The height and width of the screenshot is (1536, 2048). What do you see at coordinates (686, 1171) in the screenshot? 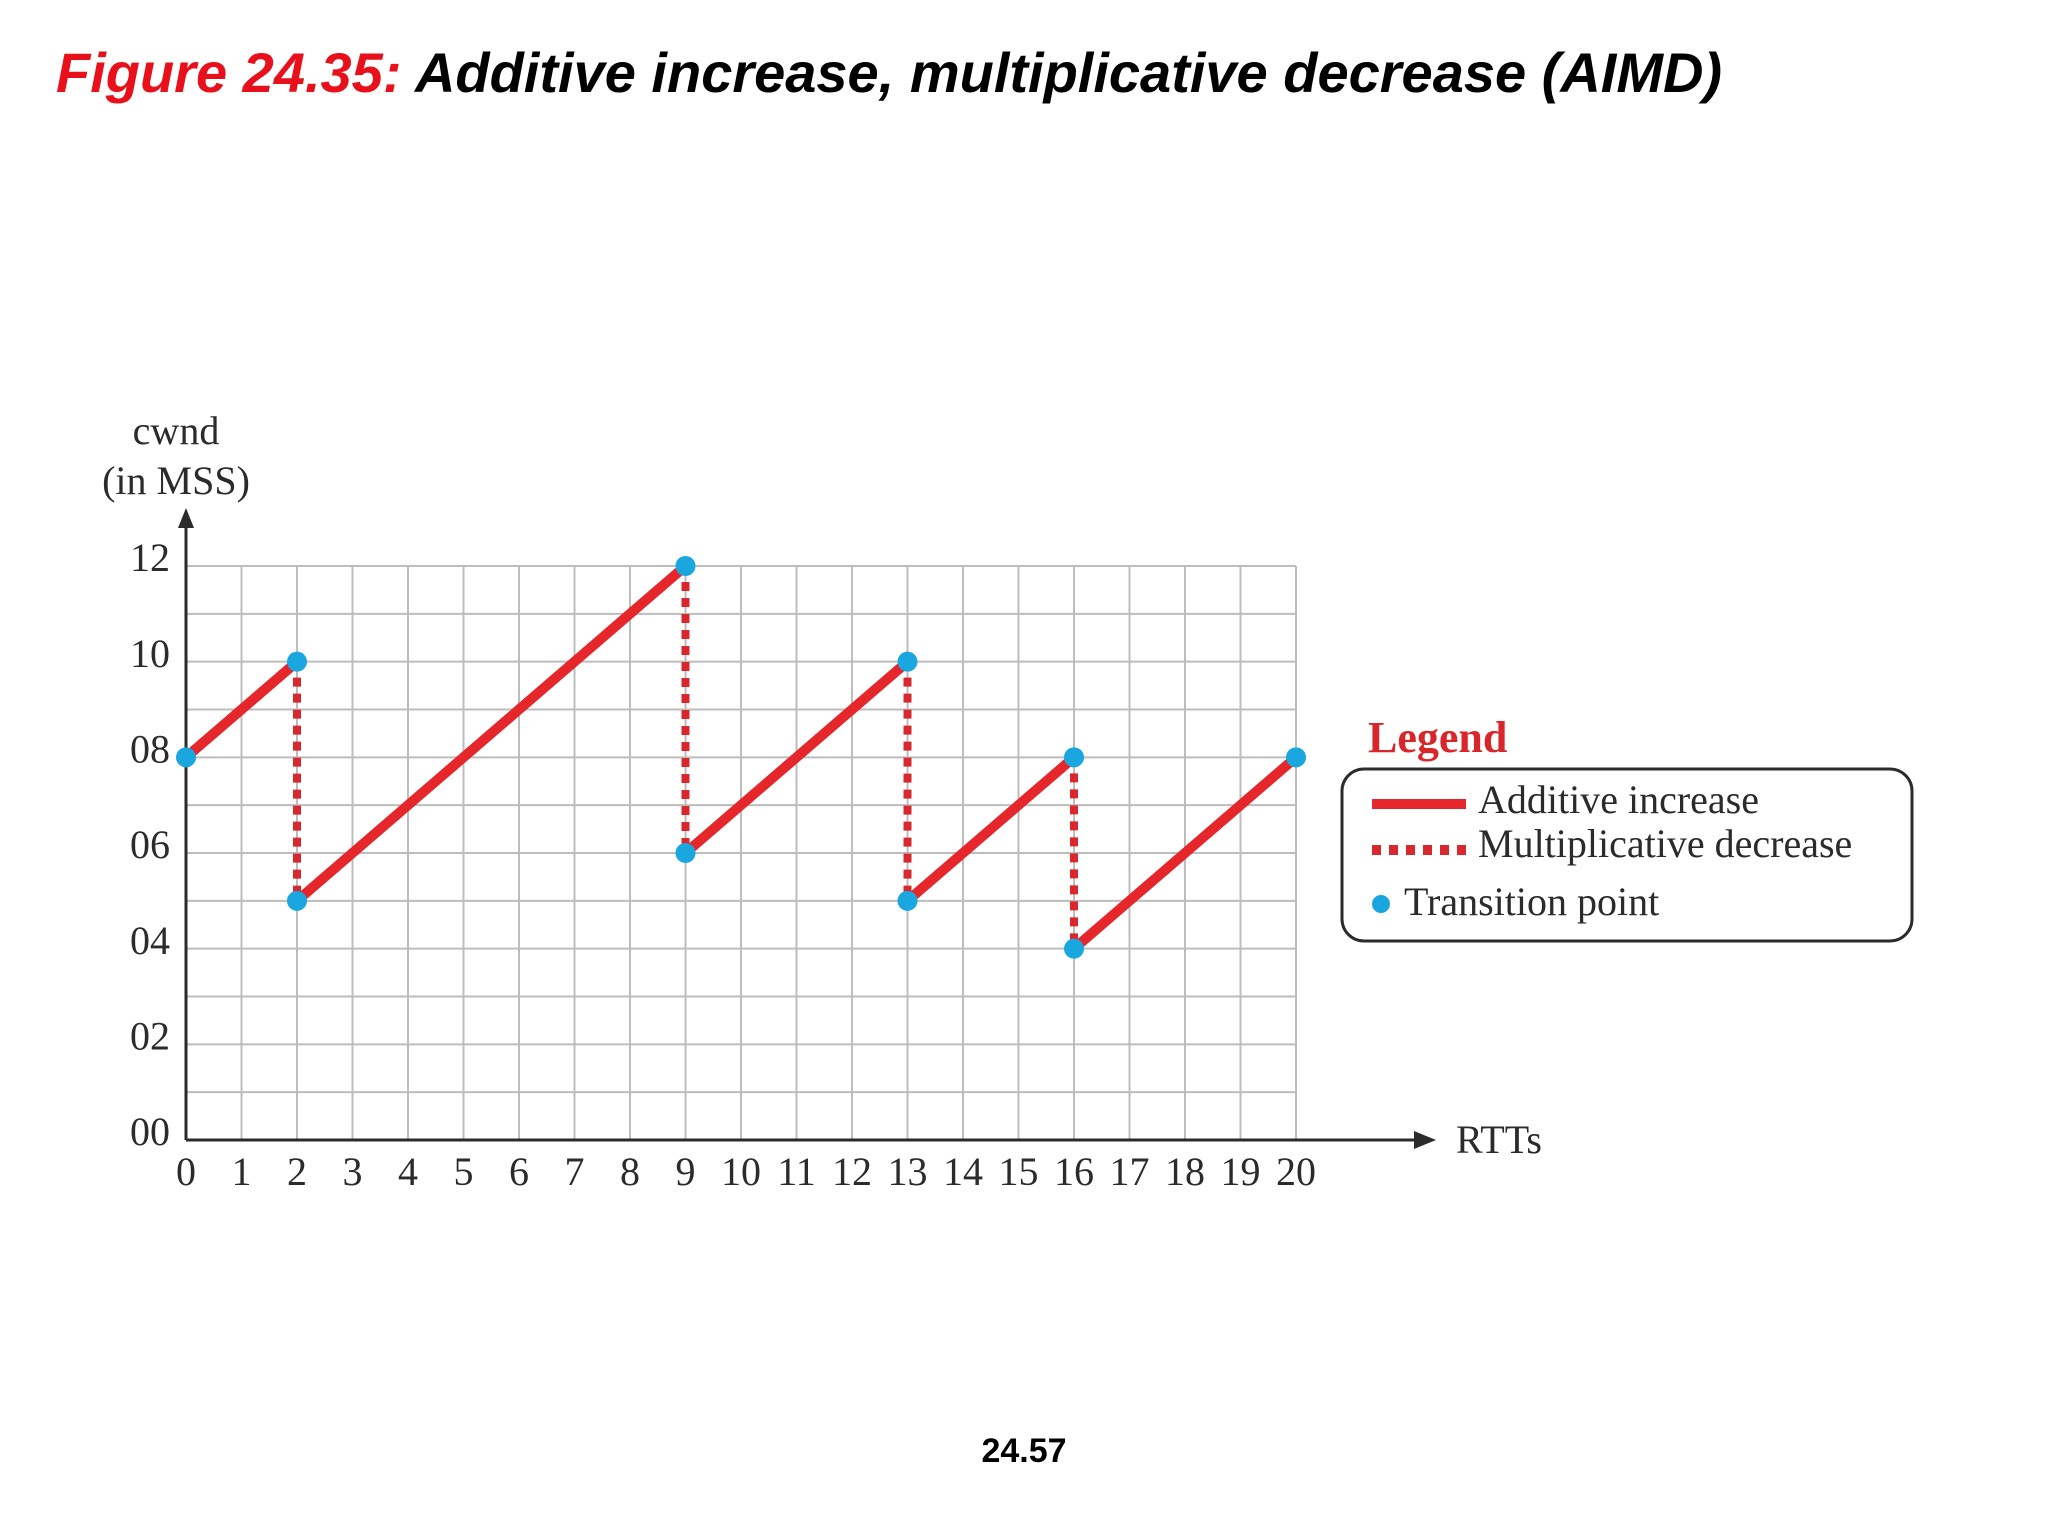
I see `x-tick-label: 9` at bounding box center [686, 1171].